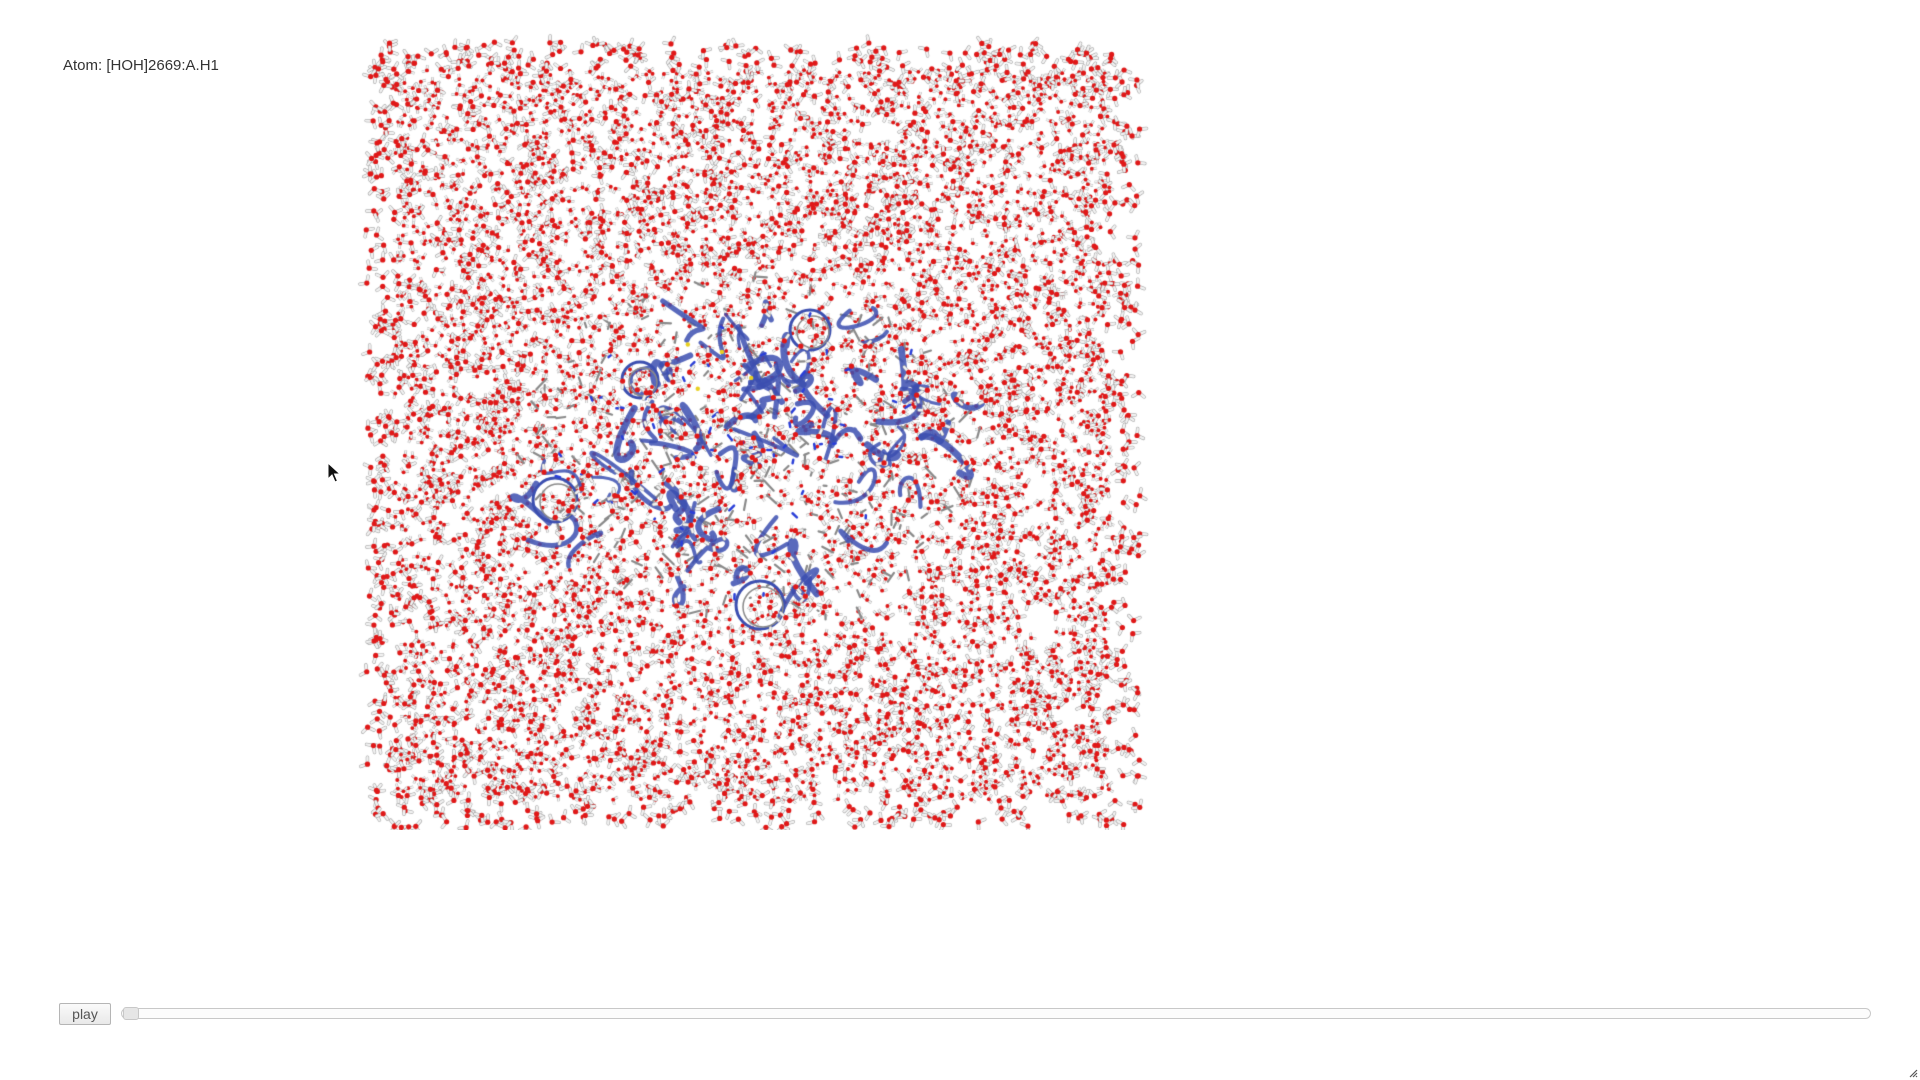  I want to click on trajectory-controls: play, so click(966, 1015).